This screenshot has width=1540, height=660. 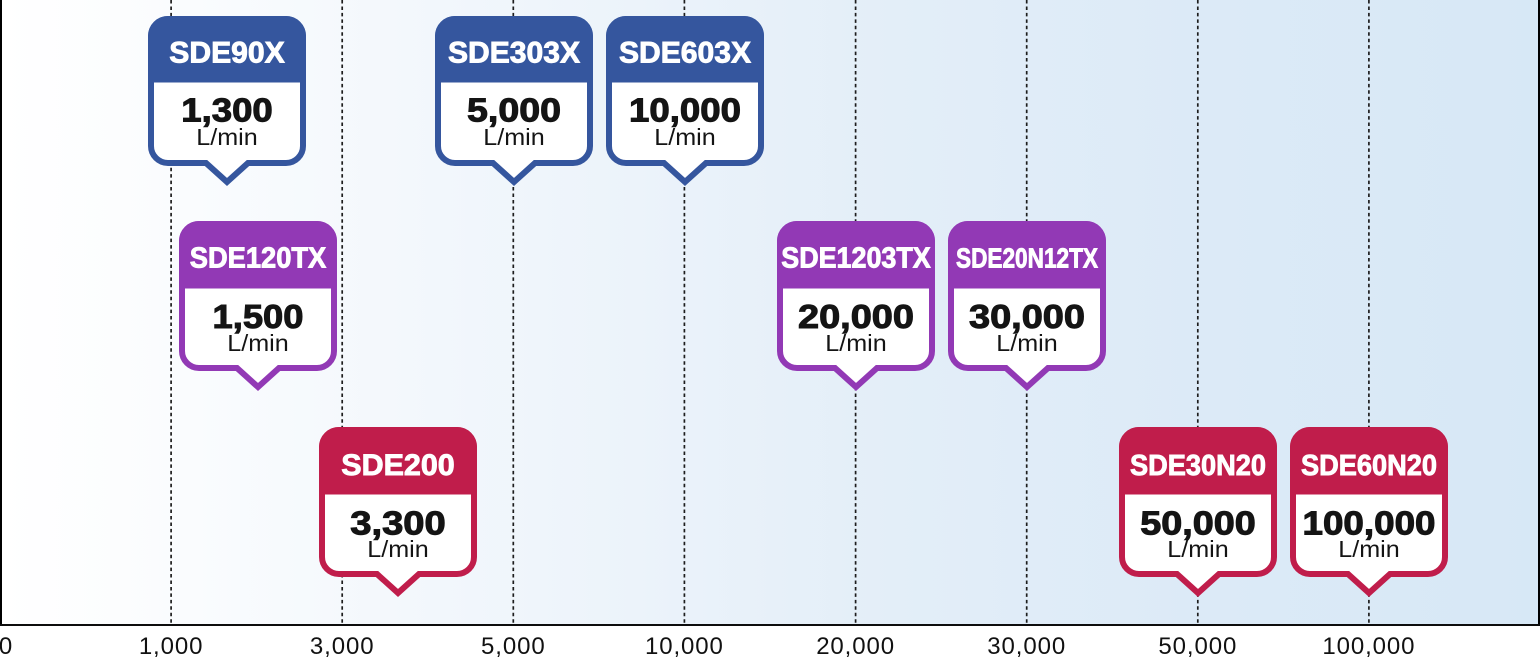 I want to click on svg-text: SDE120TX, so click(x=257, y=259).